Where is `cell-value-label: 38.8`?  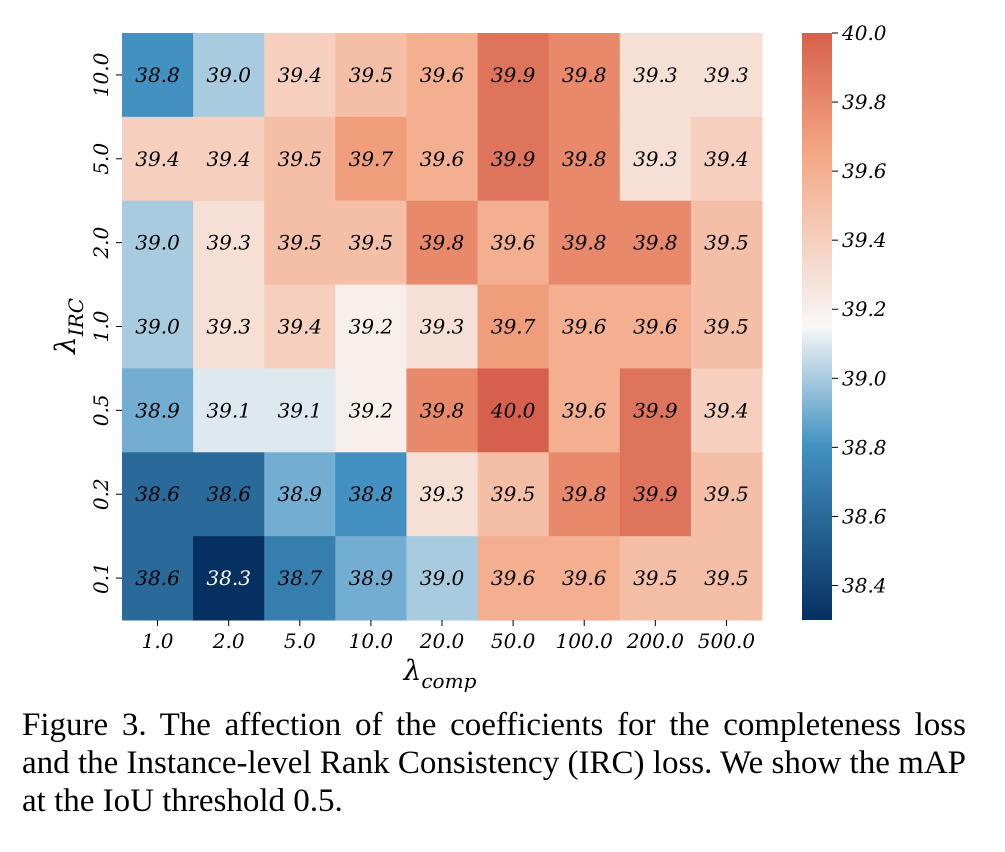 cell-value-label: 38.8 is located at coordinates (157, 75).